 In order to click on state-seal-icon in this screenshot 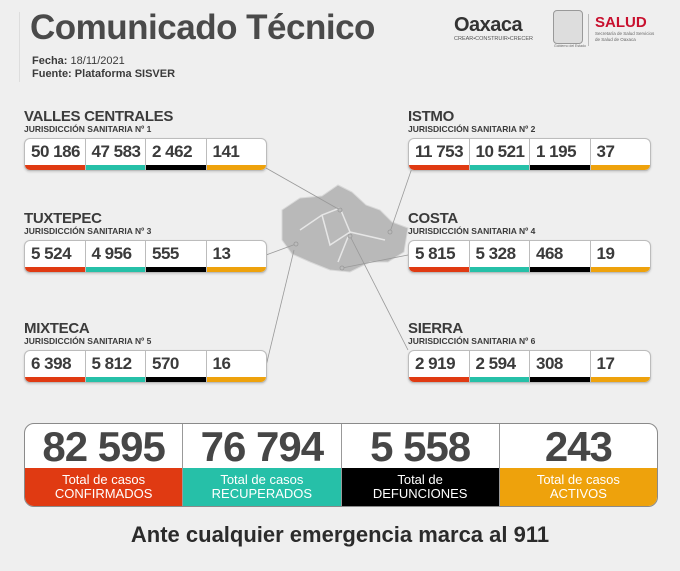, I will do `click(568, 27)`.